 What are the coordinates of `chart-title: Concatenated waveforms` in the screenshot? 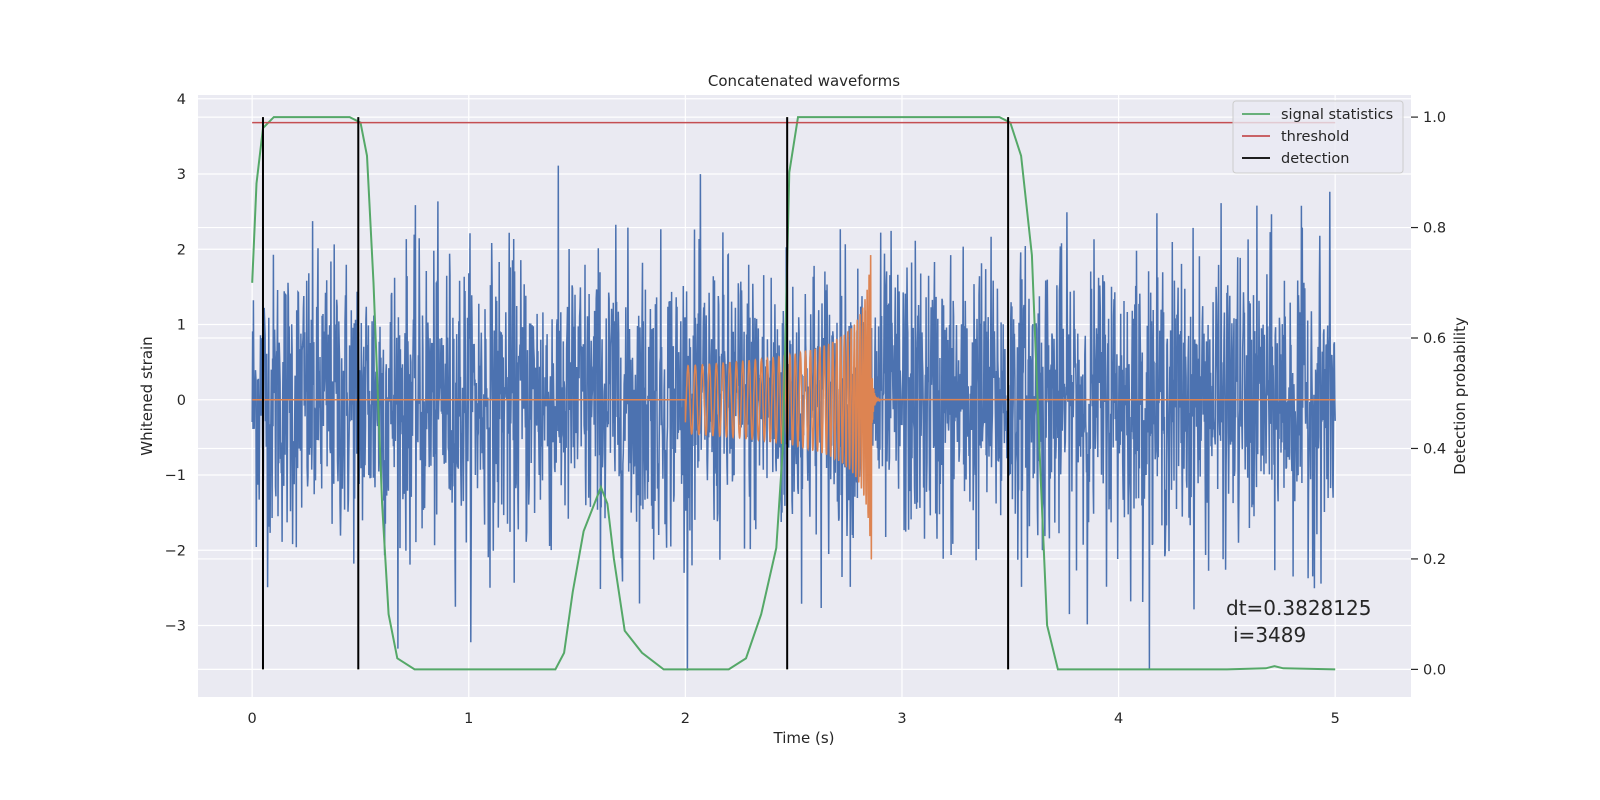 It's located at (804, 81).